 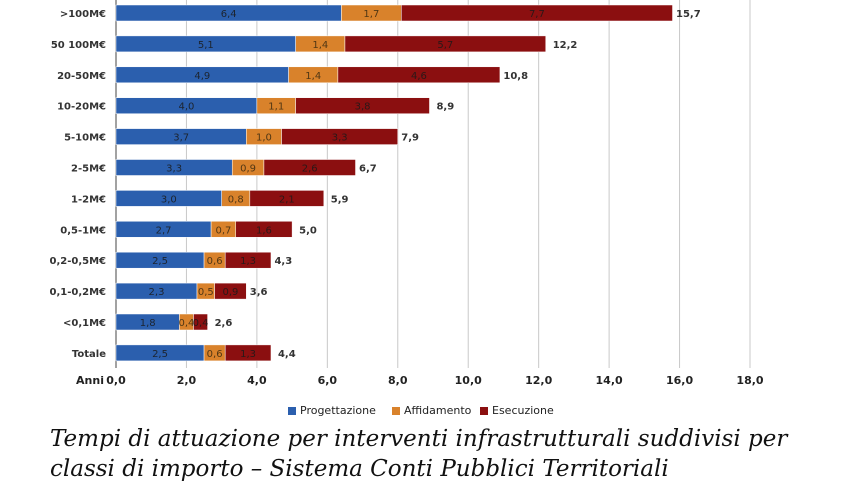 What do you see at coordinates (78, 292) in the screenshot?
I see `category-label: 0,1-0,2M€` at bounding box center [78, 292].